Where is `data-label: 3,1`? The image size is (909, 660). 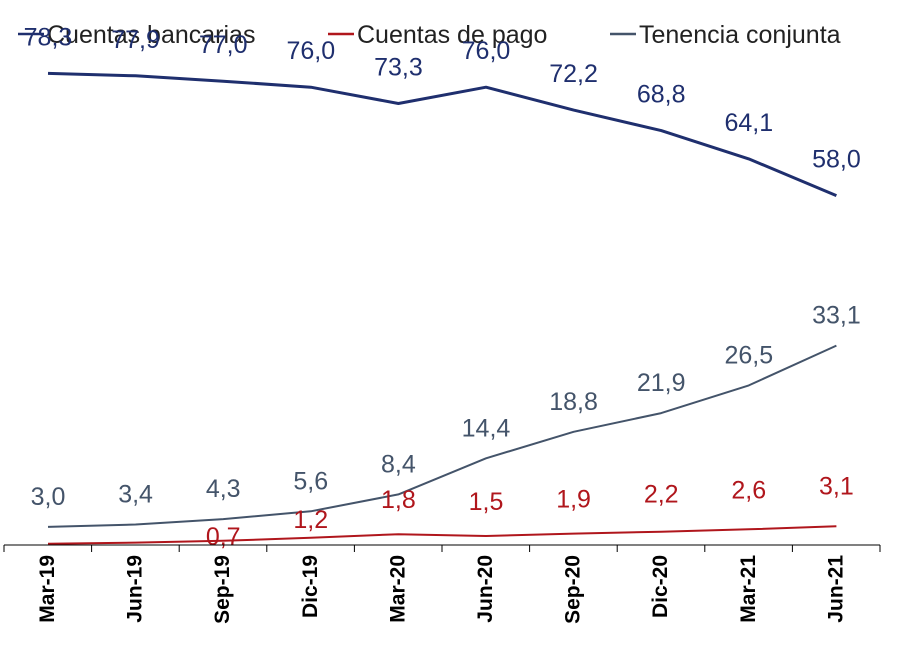
data-label: 3,1 is located at coordinates (836, 486).